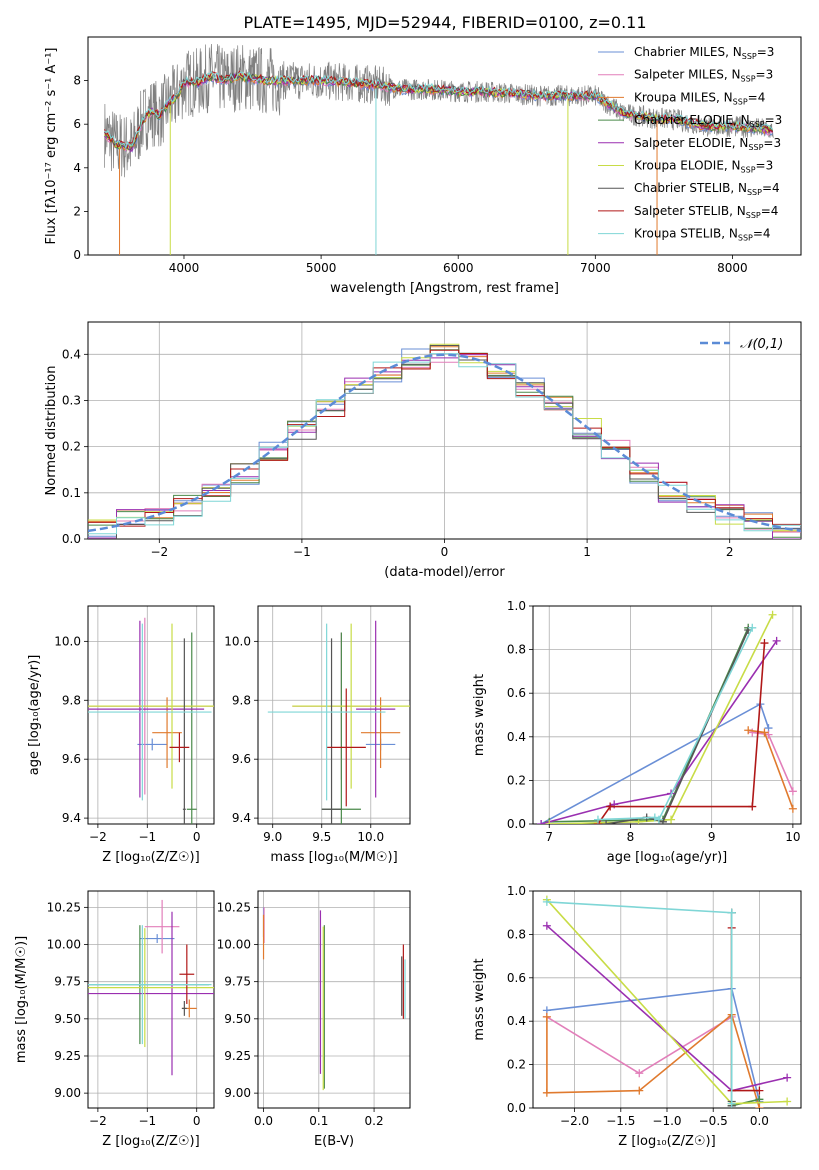  What do you see at coordinates (444, 572) in the screenshot?
I see `x-axis-label: (data-model)/error` at bounding box center [444, 572].